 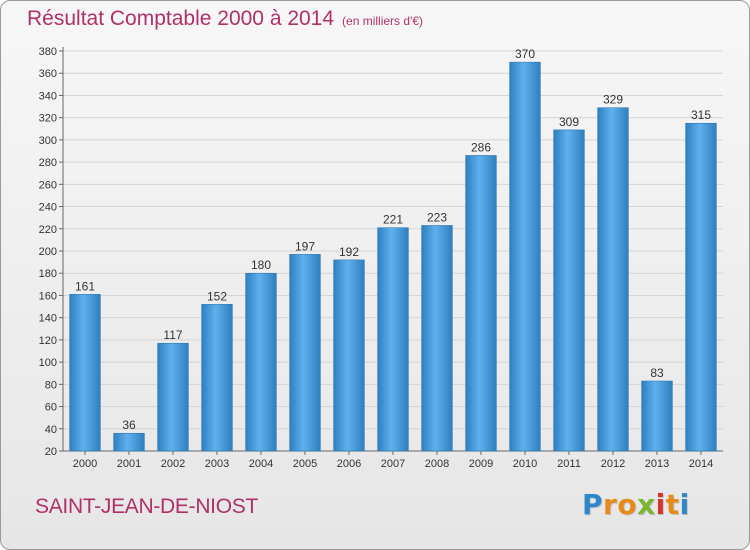 I want to click on chart-subtitle: (en milliers d'€), so click(x=383, y=21).